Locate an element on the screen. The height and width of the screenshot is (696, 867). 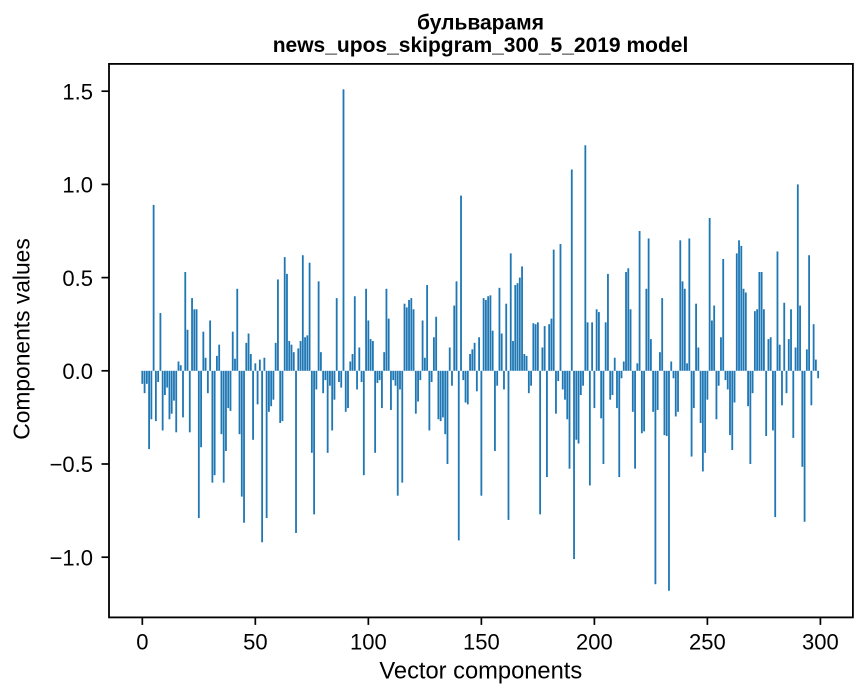
svg-text: Vector components is located at coordinates (480, 671).